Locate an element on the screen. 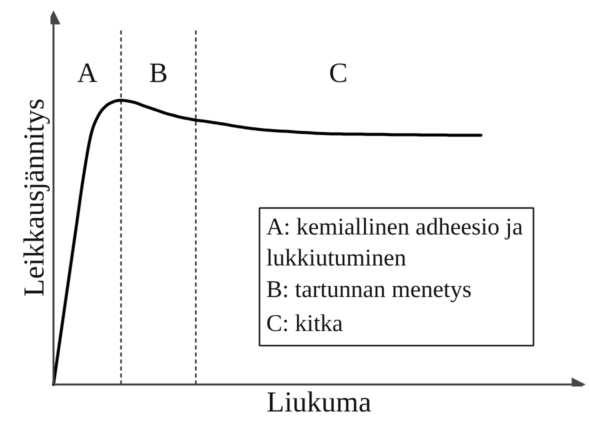  annotation: A: kemiallinen adheesio ja lukkiutuminen is located at coordinates (395, 243).